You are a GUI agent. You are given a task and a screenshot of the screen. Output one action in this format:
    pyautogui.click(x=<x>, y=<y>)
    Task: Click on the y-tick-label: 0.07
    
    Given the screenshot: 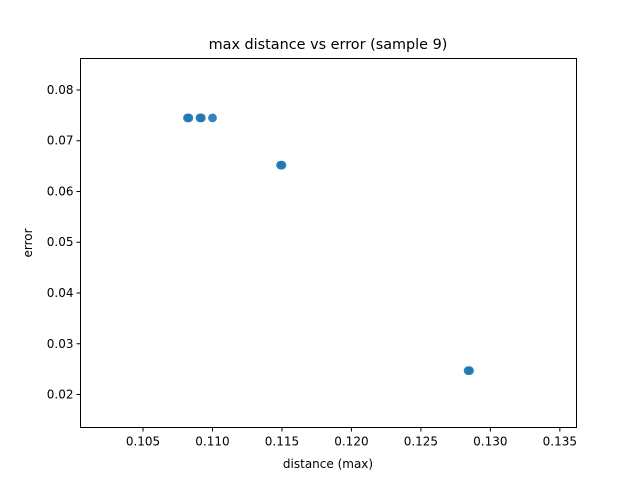 What is the action you would take?
    pyautogui.click(x=60, y=141)
    